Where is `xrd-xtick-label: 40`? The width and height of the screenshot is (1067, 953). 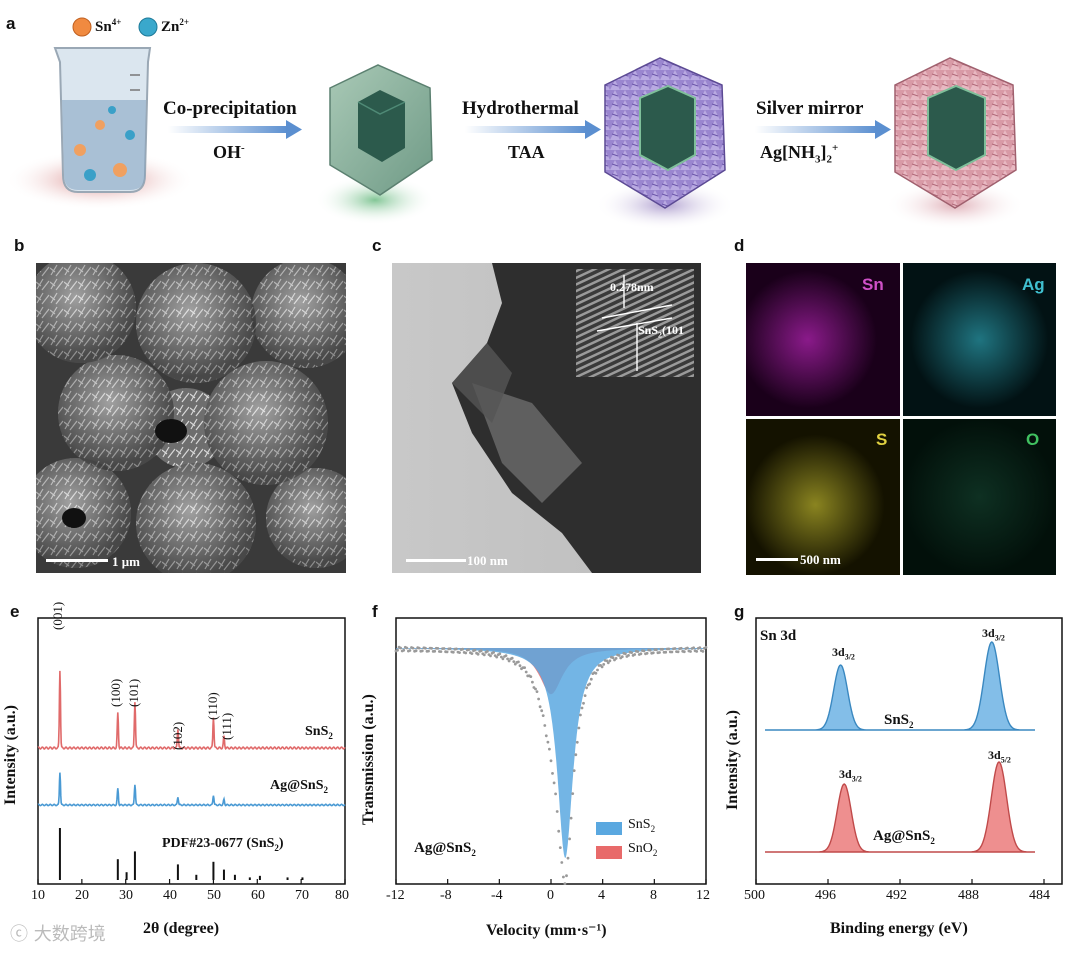 xrd-xtick-label: 40 is located at coordinates (170, 895).